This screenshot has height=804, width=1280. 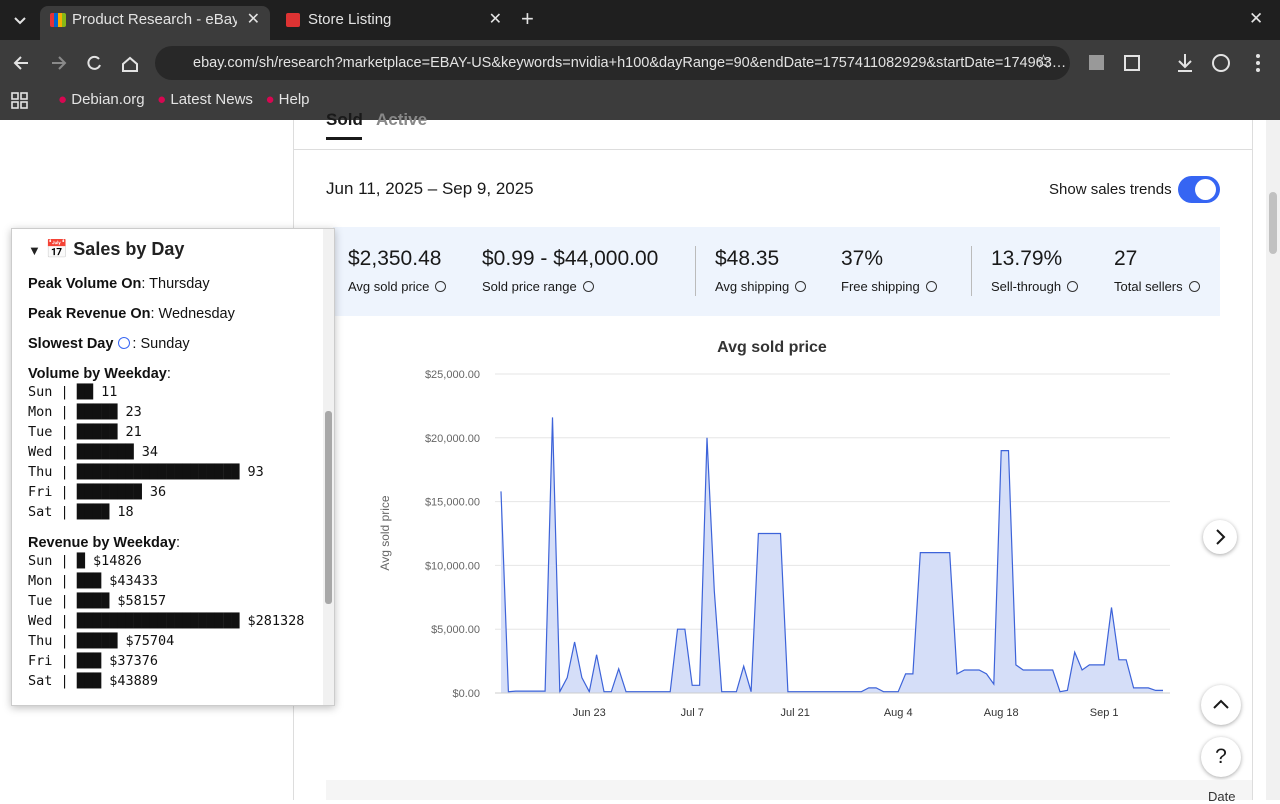 What do you see at coordinates (1221, 757) in the screenshot?
I see `help-button: ?` at bounding box center [1221, 757].